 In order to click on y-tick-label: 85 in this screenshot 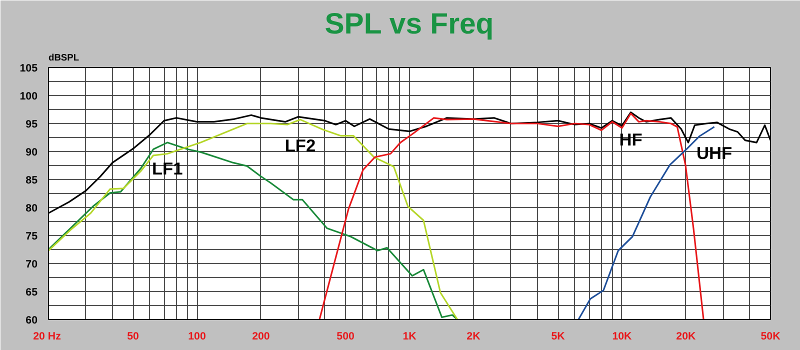, I will do `click(32, 180)`.